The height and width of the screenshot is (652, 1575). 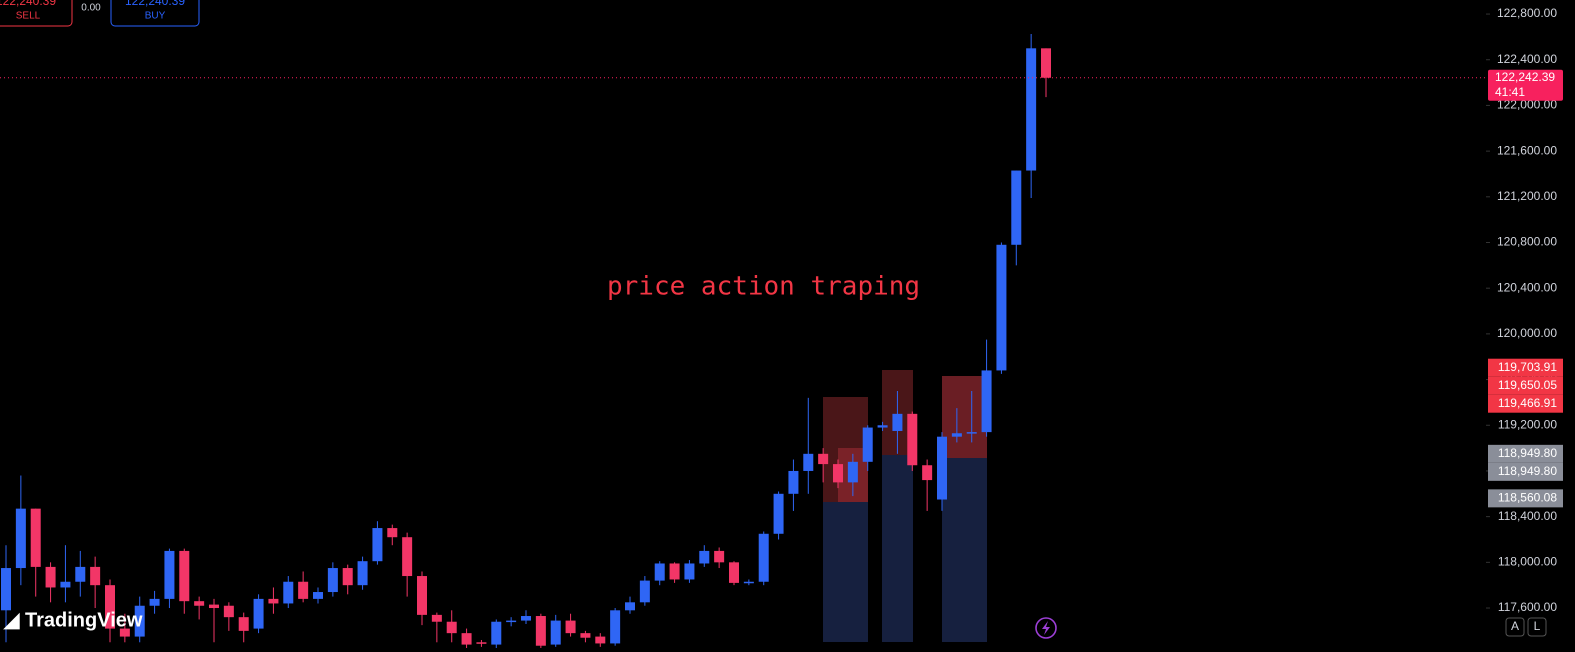 I want to click on price-tag-label: 119,703.91, so click(x=1527, y=367).